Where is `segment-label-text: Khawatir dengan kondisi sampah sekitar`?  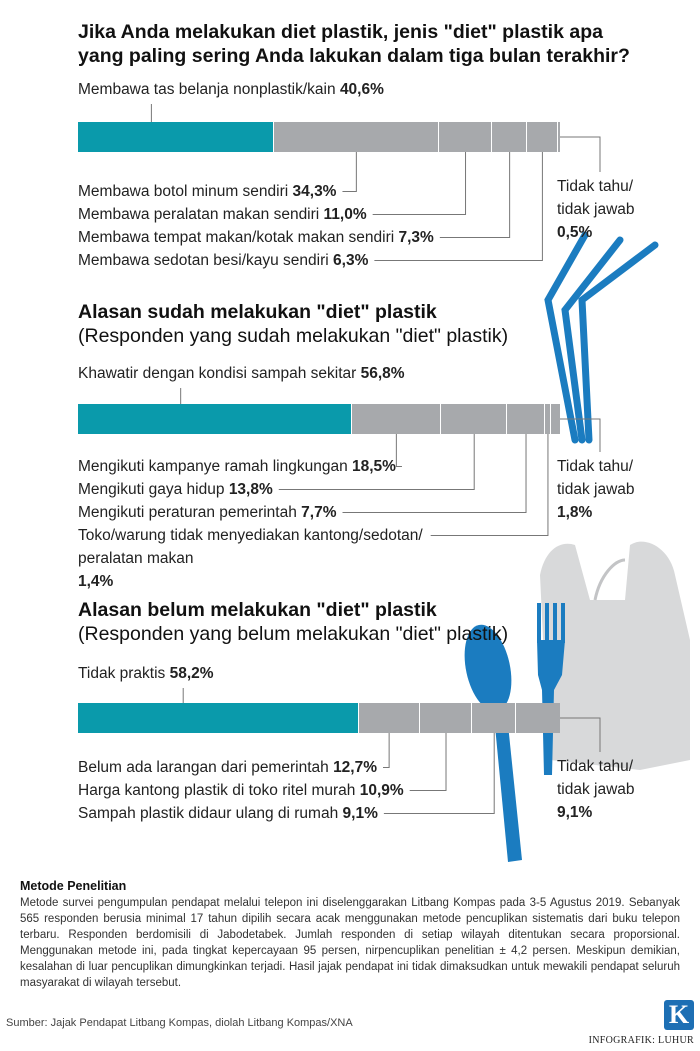 segment-label-text: Khawatir dengan kondisi sampah sekitar is located at coordinates (217, 373).